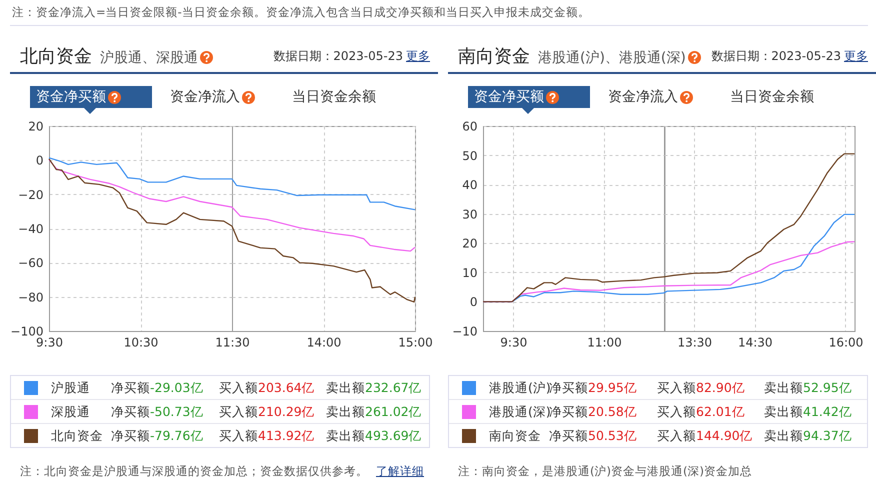 This screenshot has width=876, height=492. What do you see at coordinates (56, 56) in the screenshot?
I see `chart-title: 北向资金` at bounding box center [56, 56].